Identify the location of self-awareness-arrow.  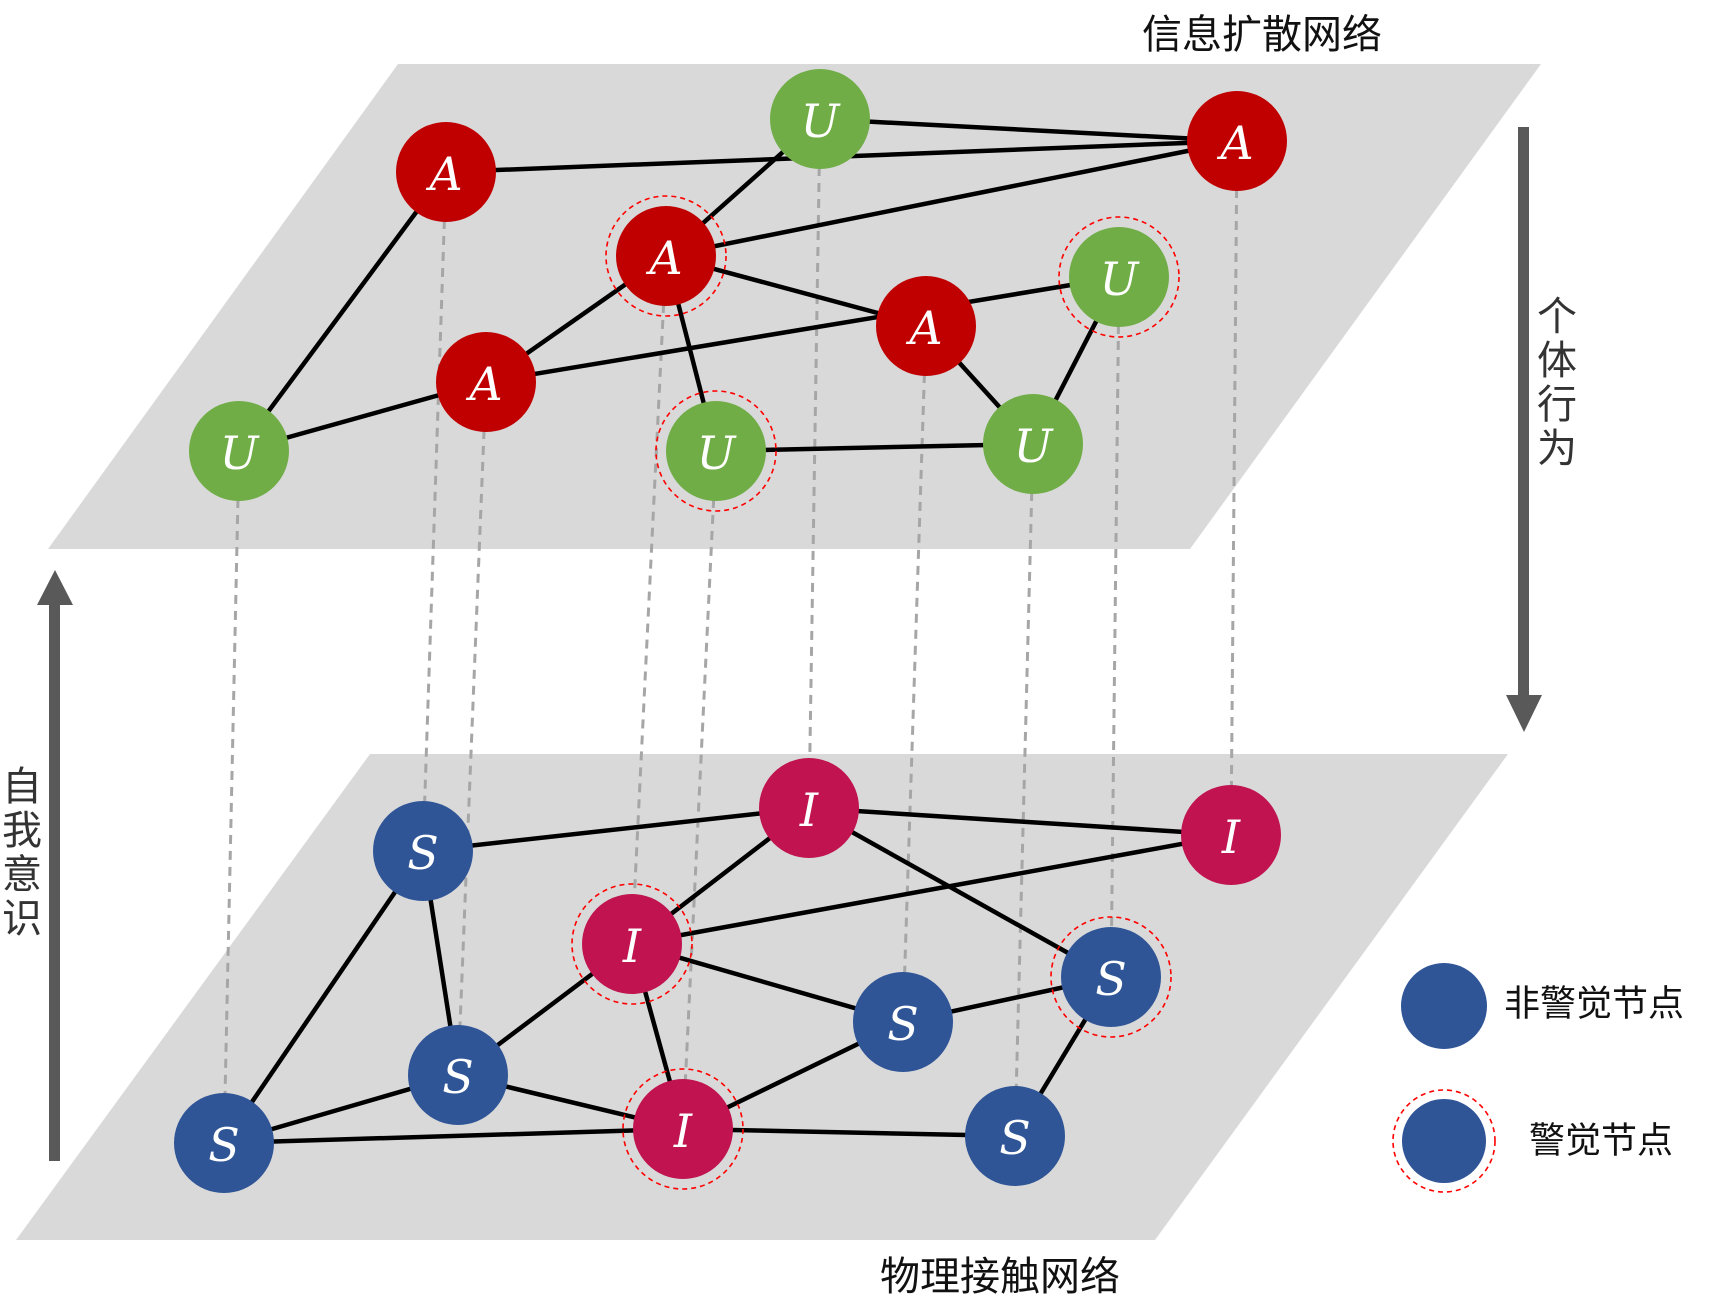
(55, 865).